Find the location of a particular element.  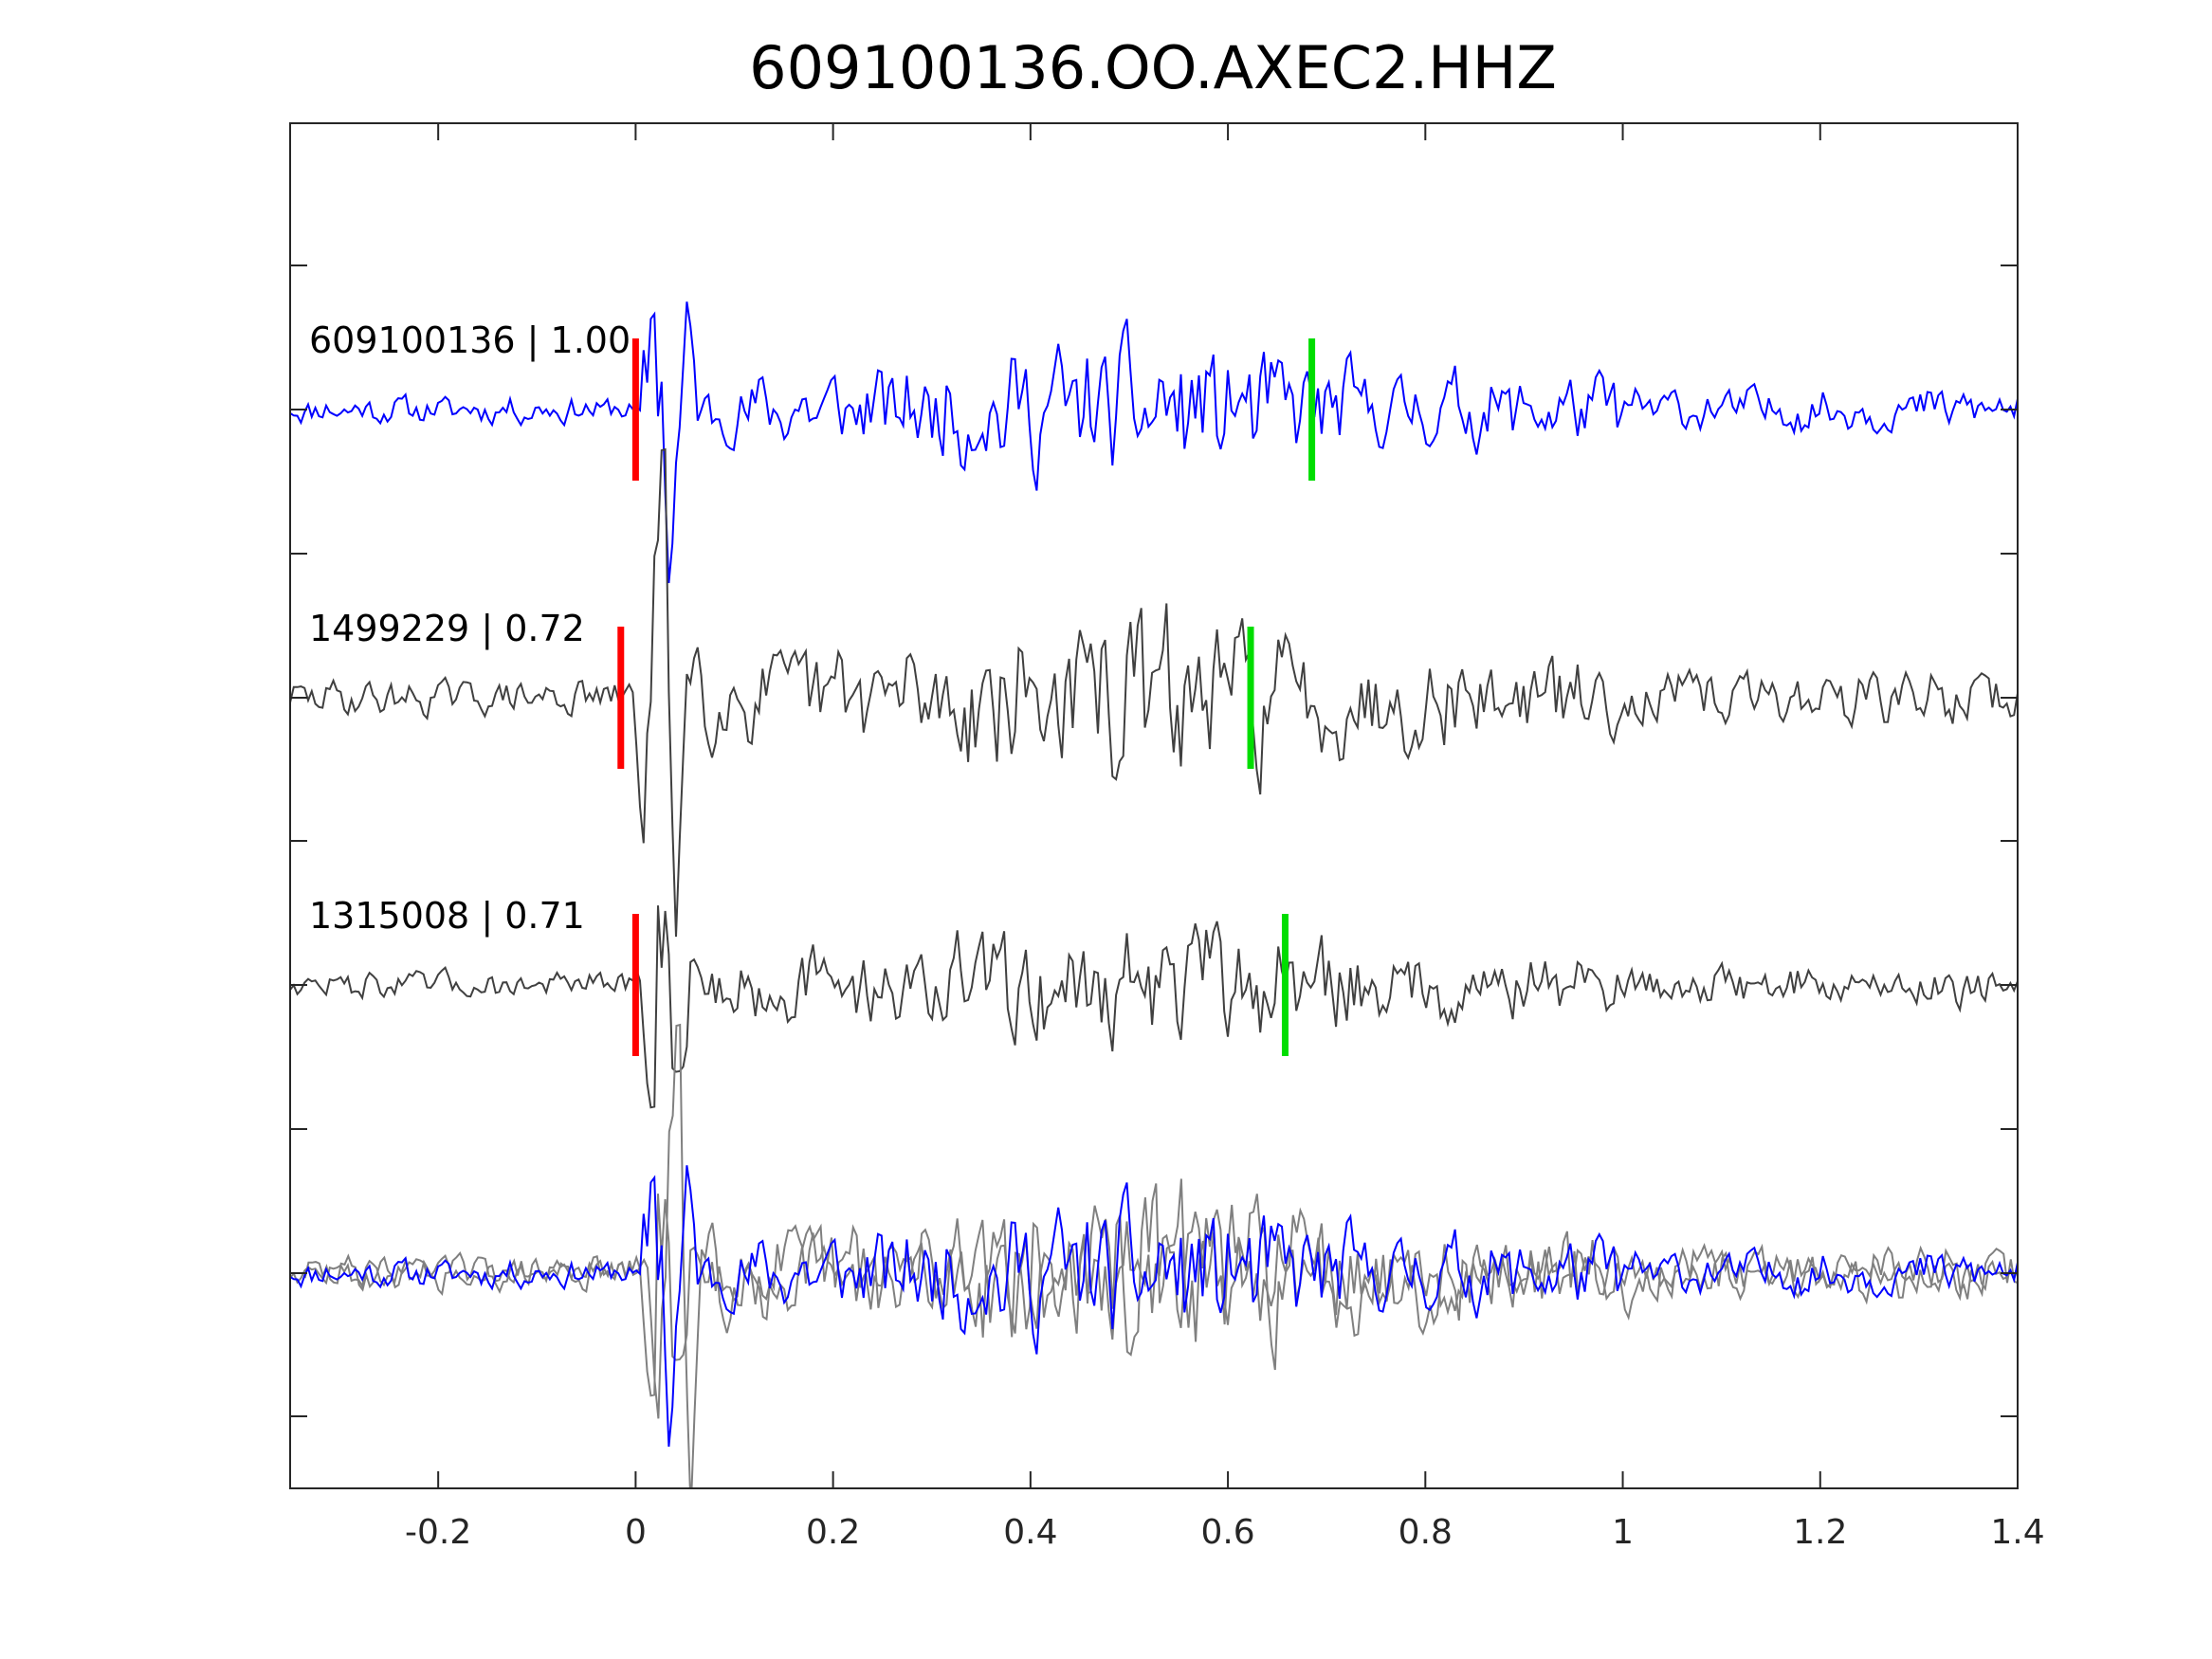

x-tick-label: 1.2 is located at coordinates (1820, 1532).